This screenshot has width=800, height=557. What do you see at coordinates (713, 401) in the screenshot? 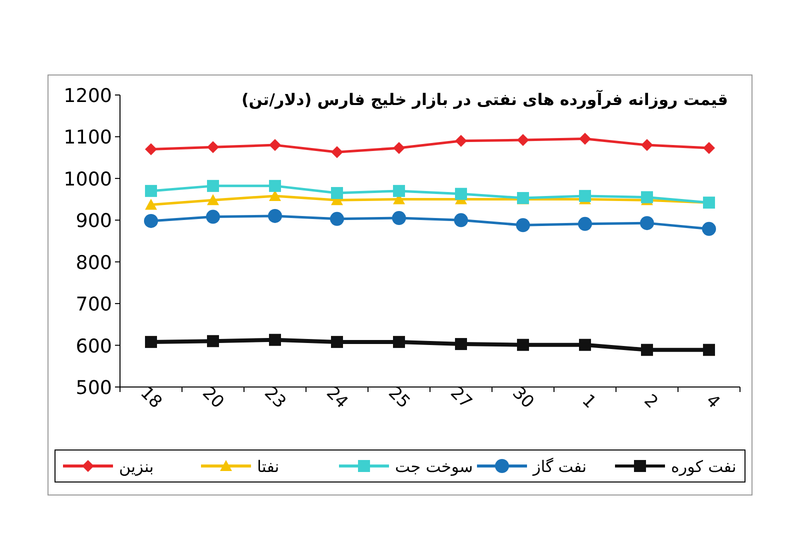
I see `x-tick-label: 4` at bounding box center [713, 401].